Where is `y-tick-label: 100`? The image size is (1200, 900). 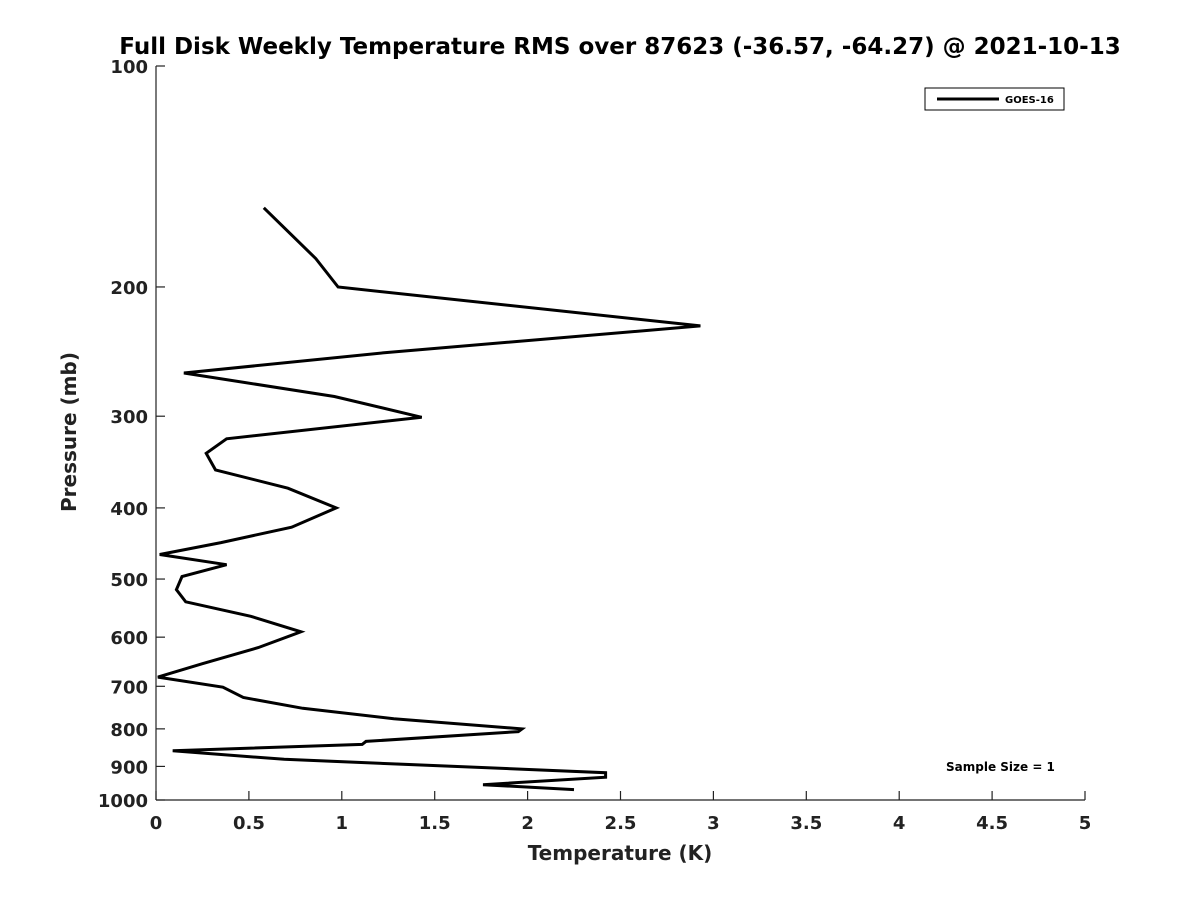
y-tick-label: 100 is located at coordinates (129, 67).